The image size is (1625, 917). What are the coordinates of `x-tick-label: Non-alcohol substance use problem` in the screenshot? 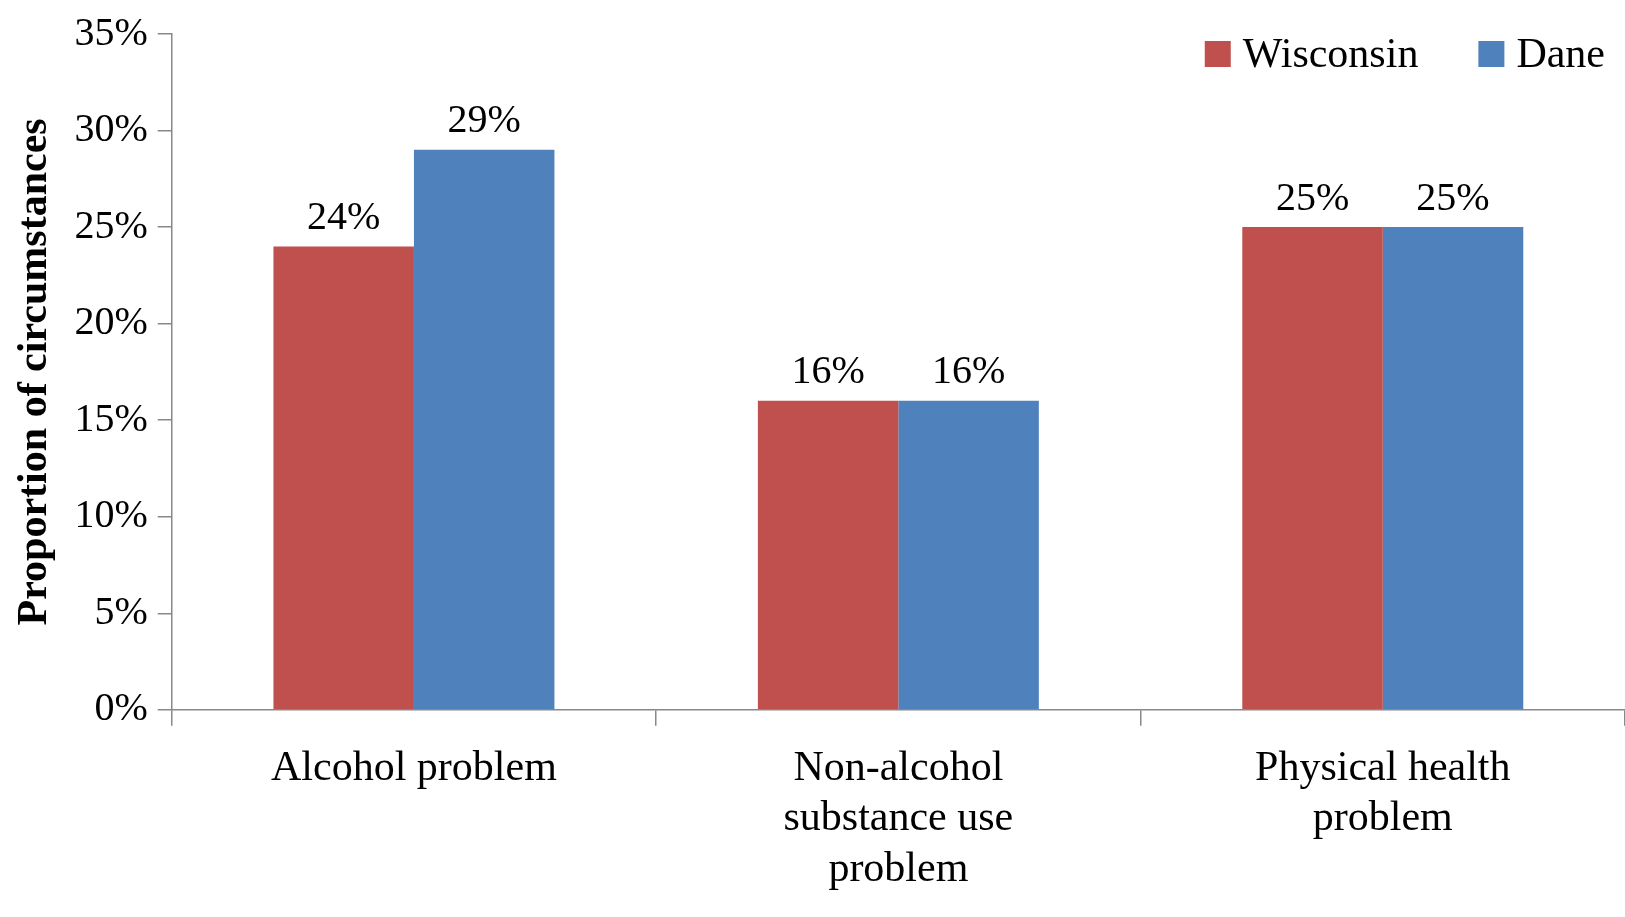 It's located at (898, 816).